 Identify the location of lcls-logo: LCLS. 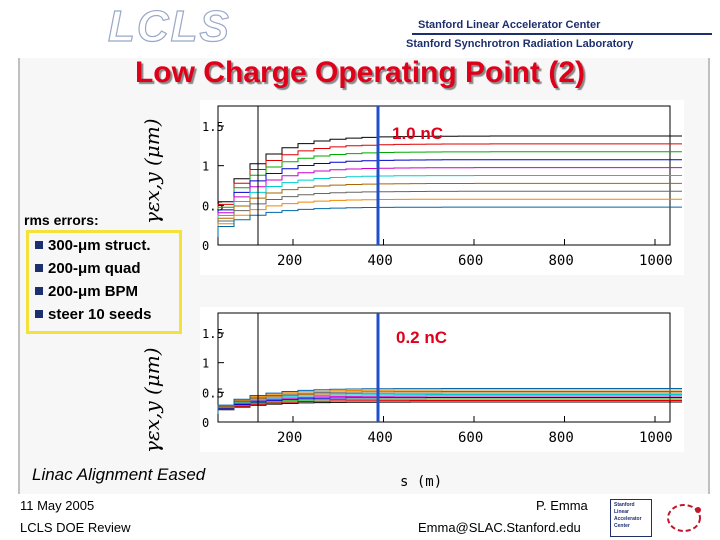
(169, 26).